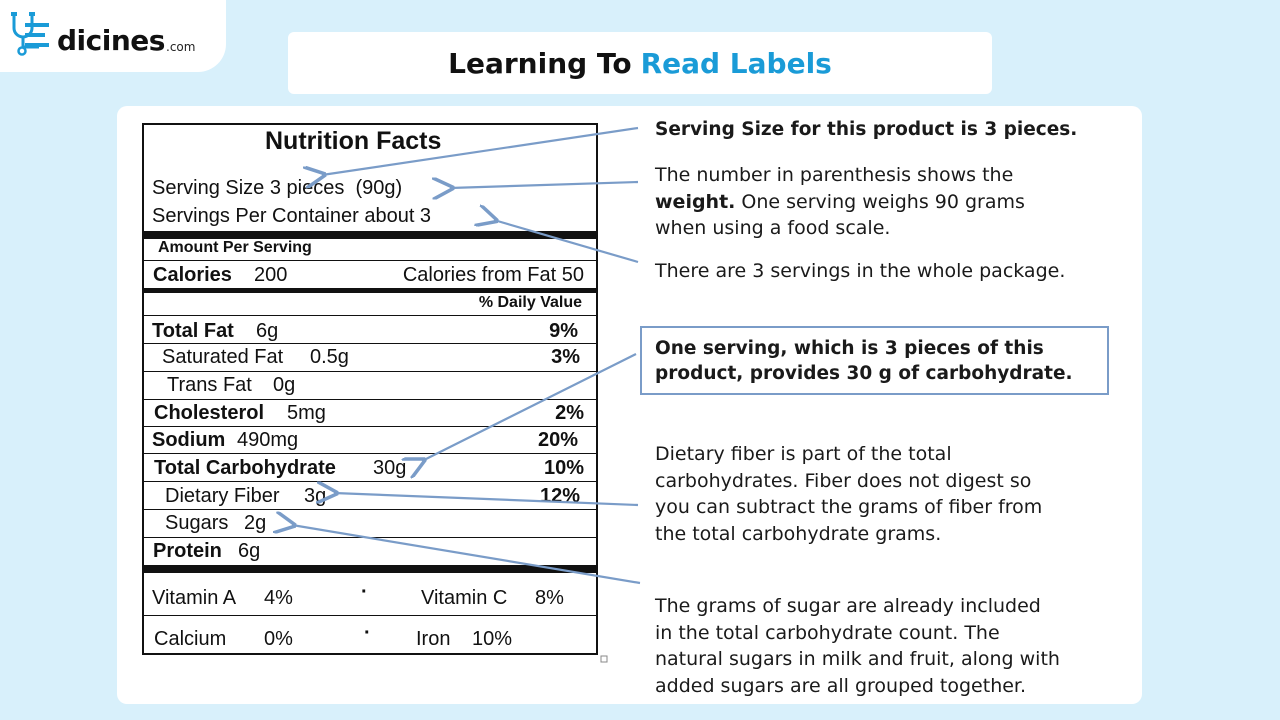 The height and width of the screenshot is (720, 1280). Describe the element at coordinates (209, 413) in the screenshot. I see `nutrient-name: Cholesterol` at that location.